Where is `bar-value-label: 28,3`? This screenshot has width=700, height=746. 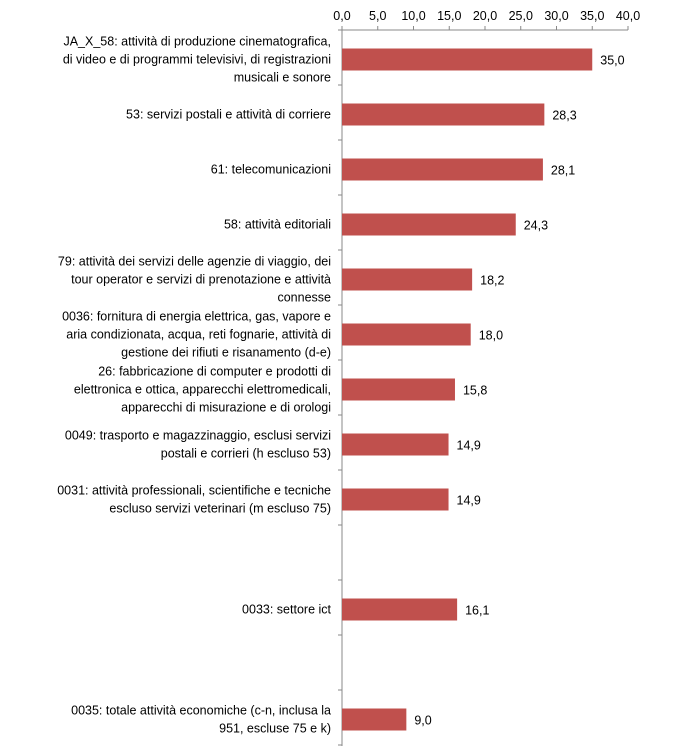
bar-value-label: 28,3 is located at coordinates (564, 116).